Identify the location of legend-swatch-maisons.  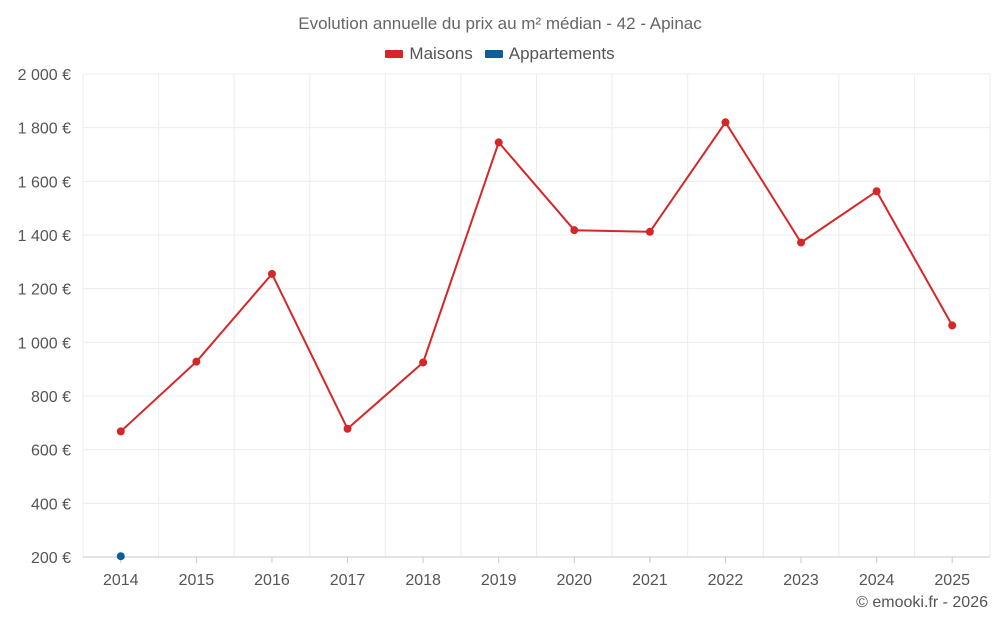
(394, 54).